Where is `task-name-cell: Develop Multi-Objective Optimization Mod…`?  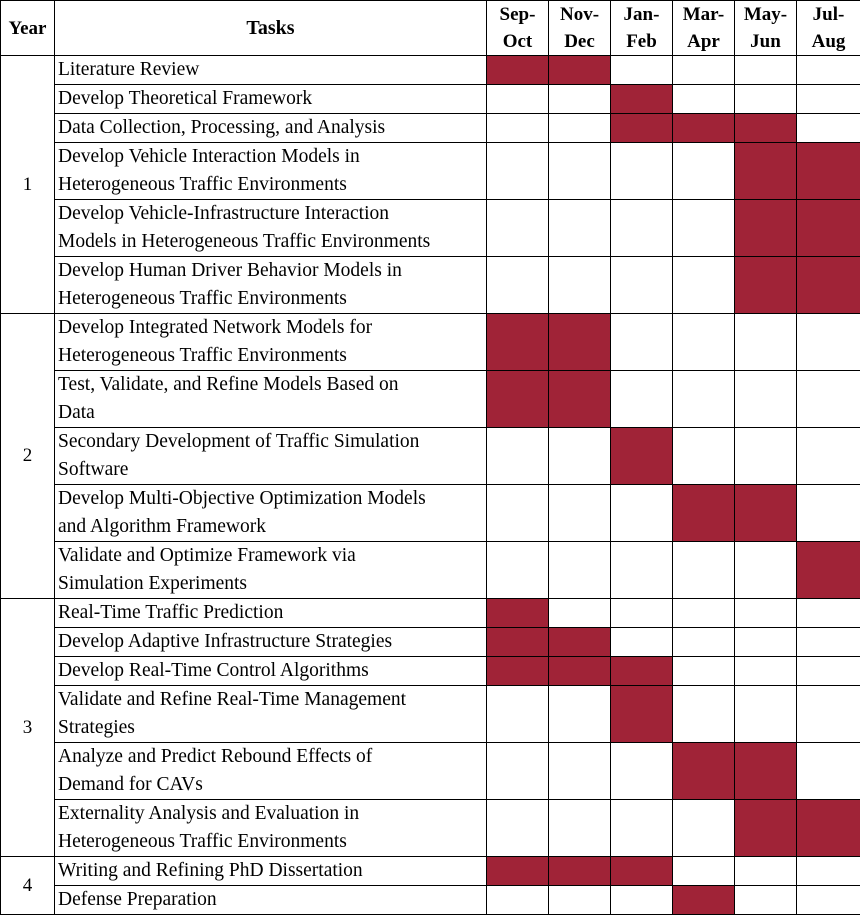
task-name-cell: Develop Multi-Objective Optimization Mod… is located at coordinates (271, 513).